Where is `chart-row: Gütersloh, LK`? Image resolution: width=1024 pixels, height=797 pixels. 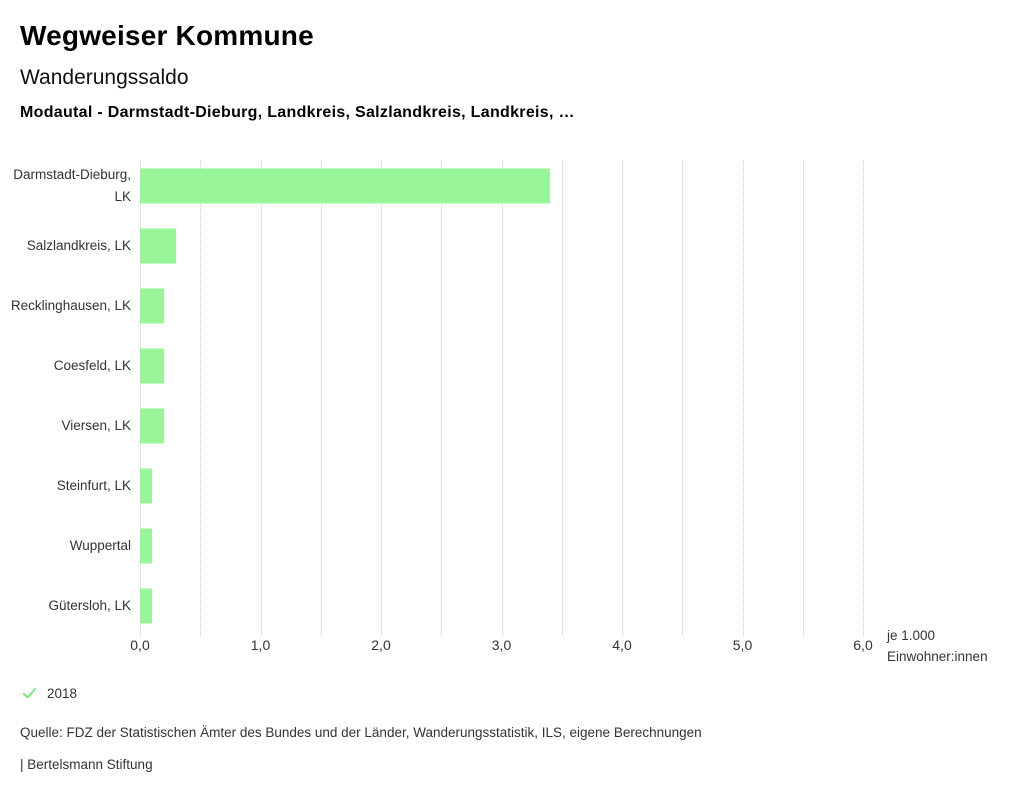
chart-row: Gütersloh, LK is located at coordinates (435, 606).